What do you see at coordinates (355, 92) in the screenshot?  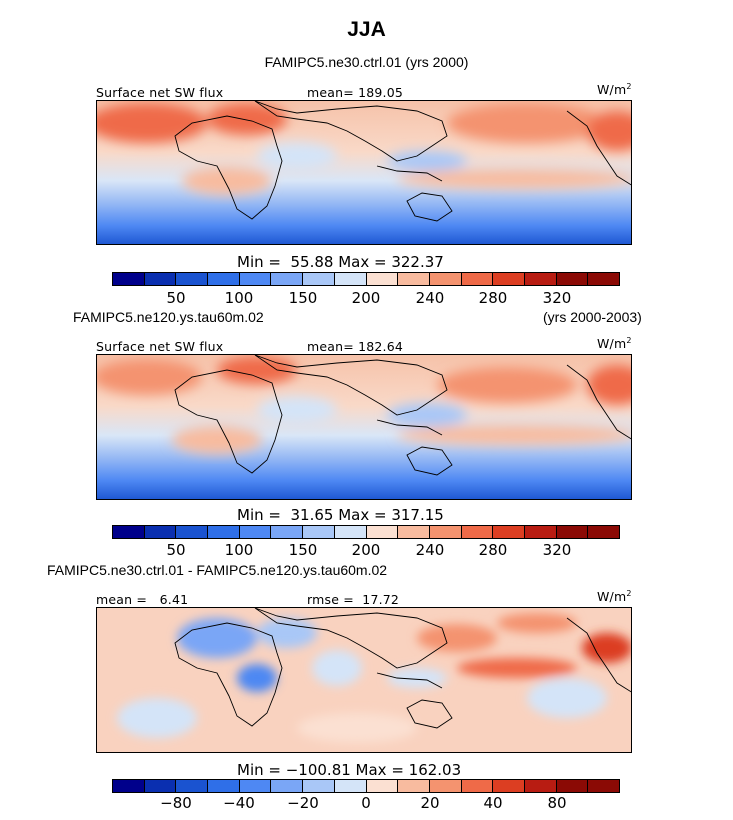 I see `panel1-mean-label: mean= 189.05` at bounding box center [355, 92].